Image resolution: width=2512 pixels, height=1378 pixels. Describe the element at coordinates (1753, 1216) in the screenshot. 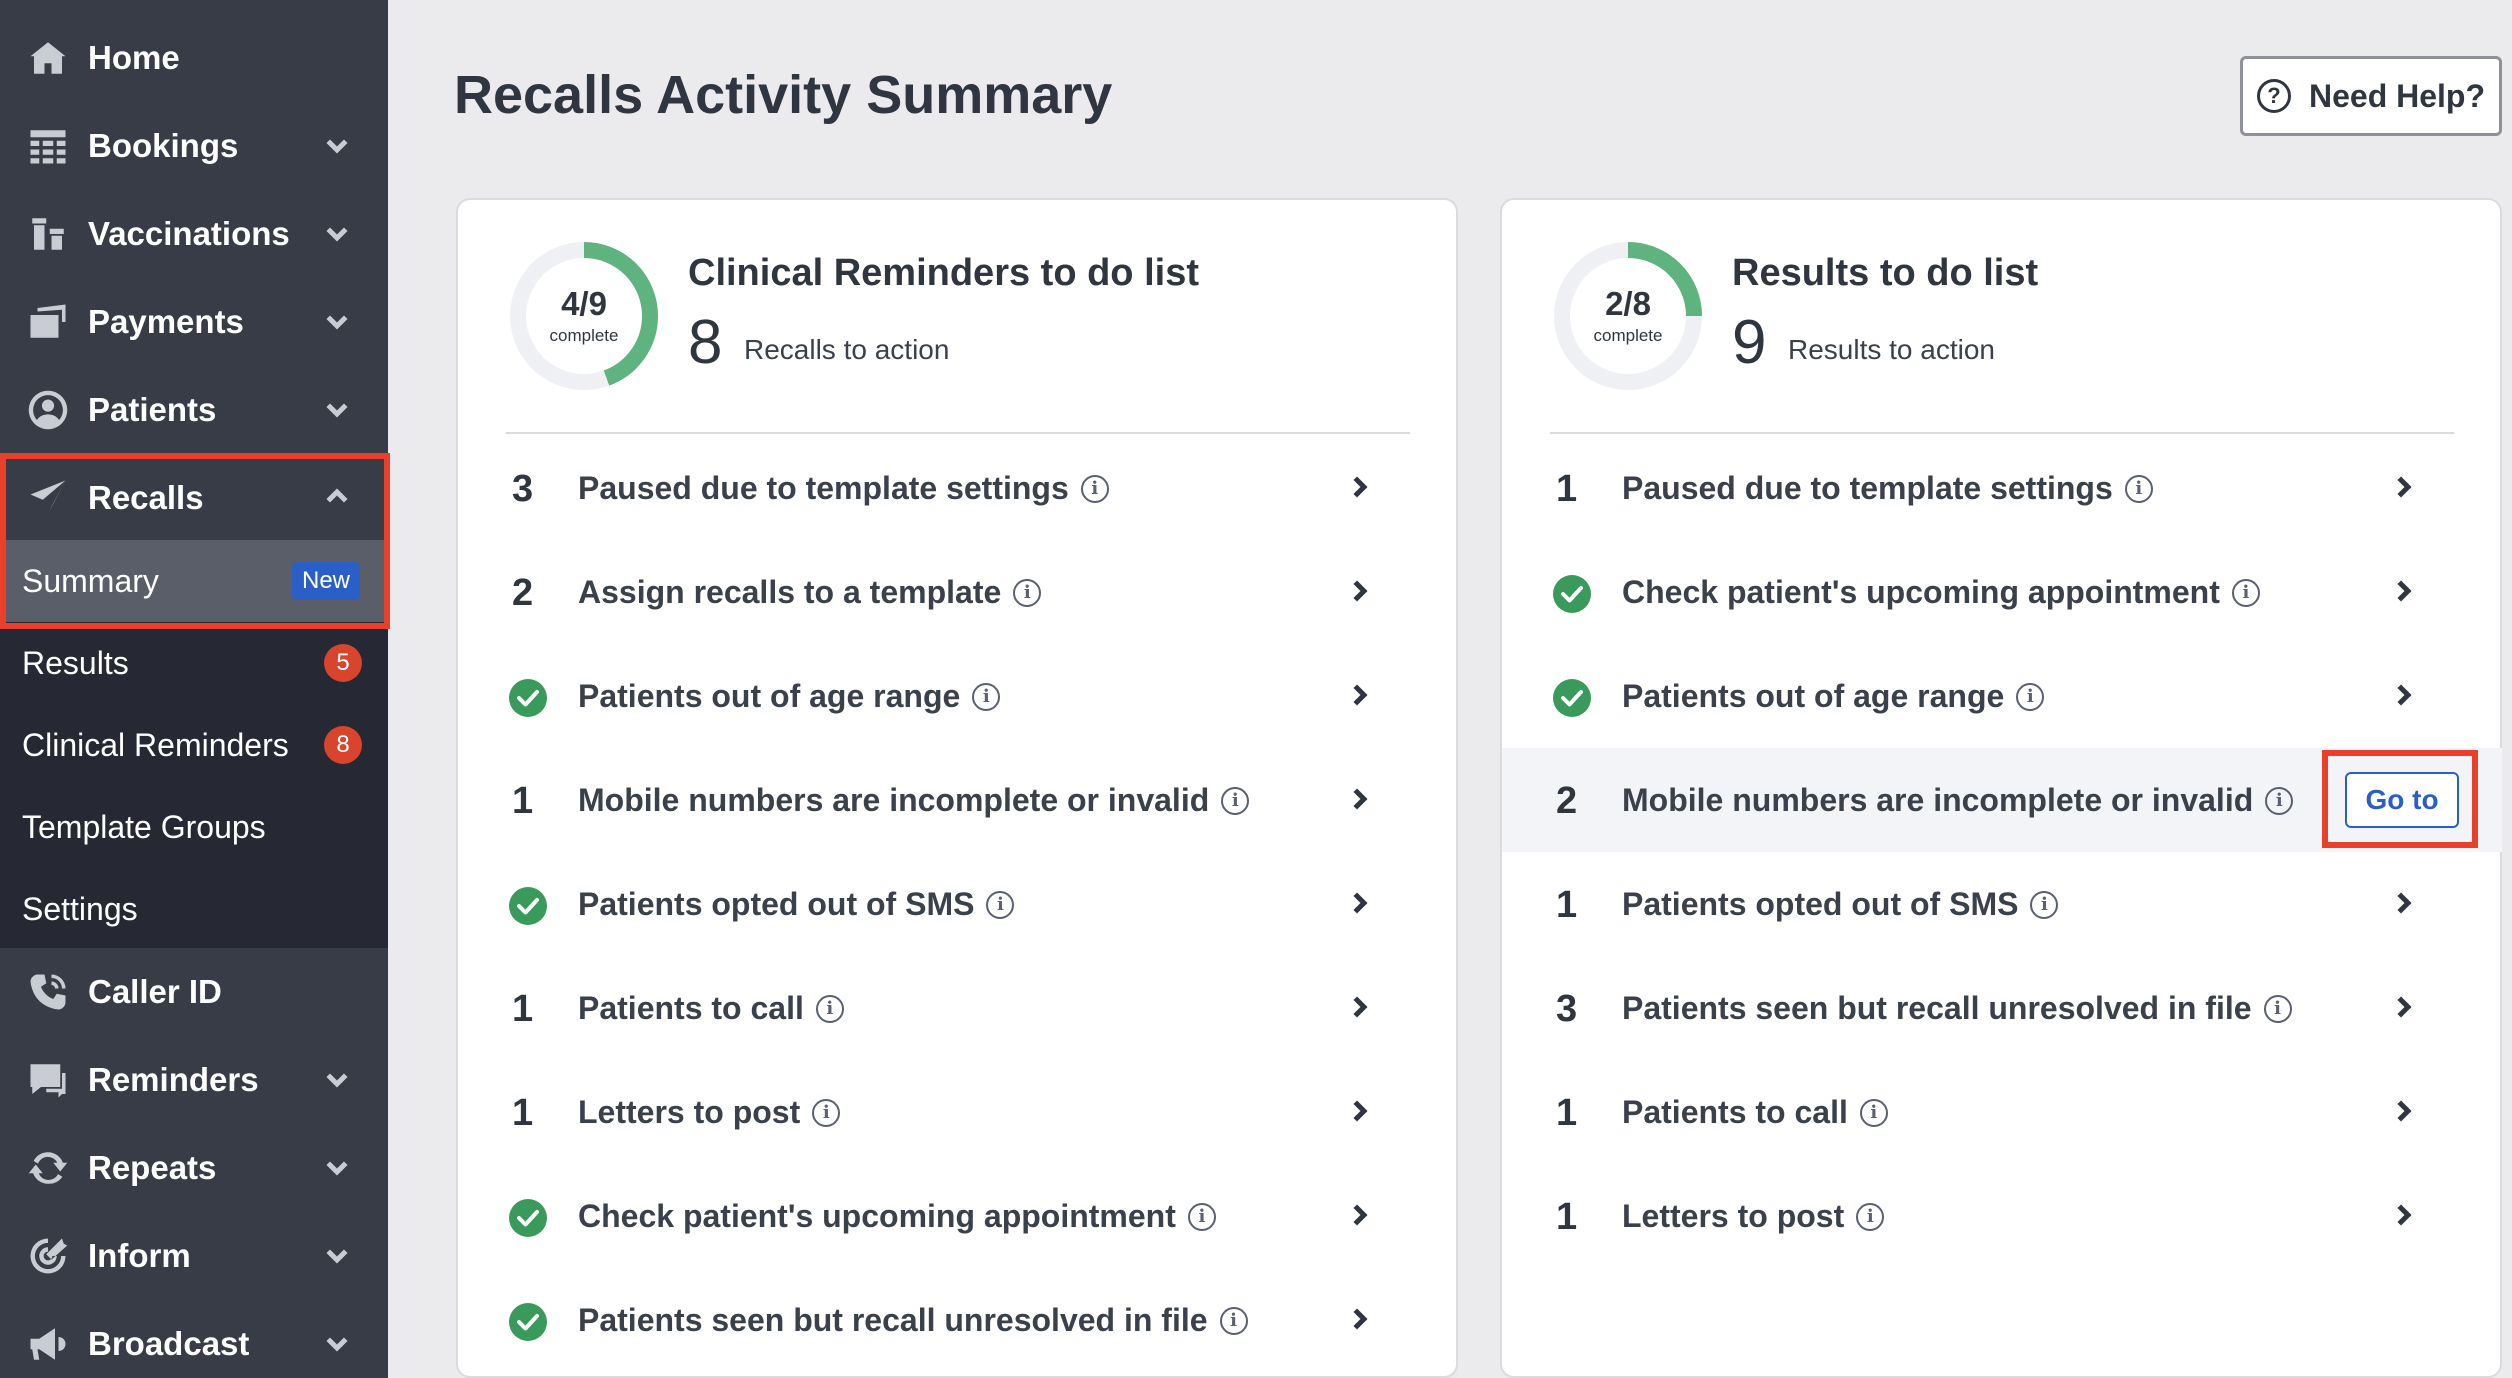

I see `item-label: Letters to post i` at that location.